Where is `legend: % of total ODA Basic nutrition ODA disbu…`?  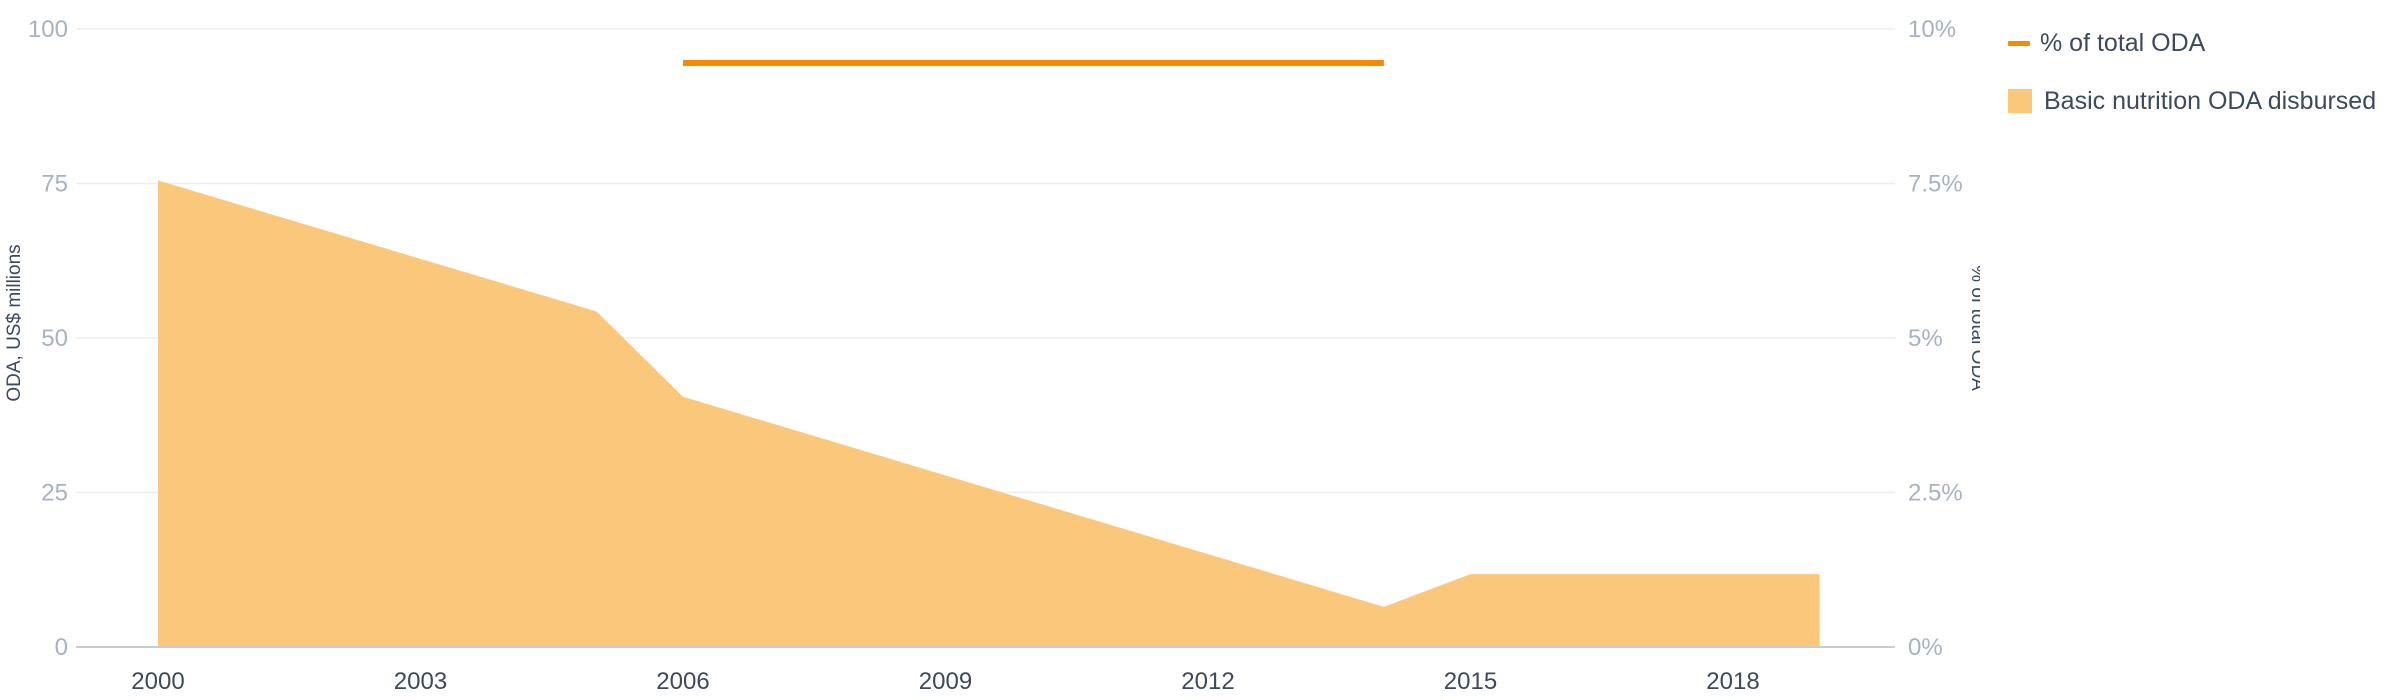
legend: % of total ODA Basic nutrition ODA disbu… is located at coordinates (2192, 72).